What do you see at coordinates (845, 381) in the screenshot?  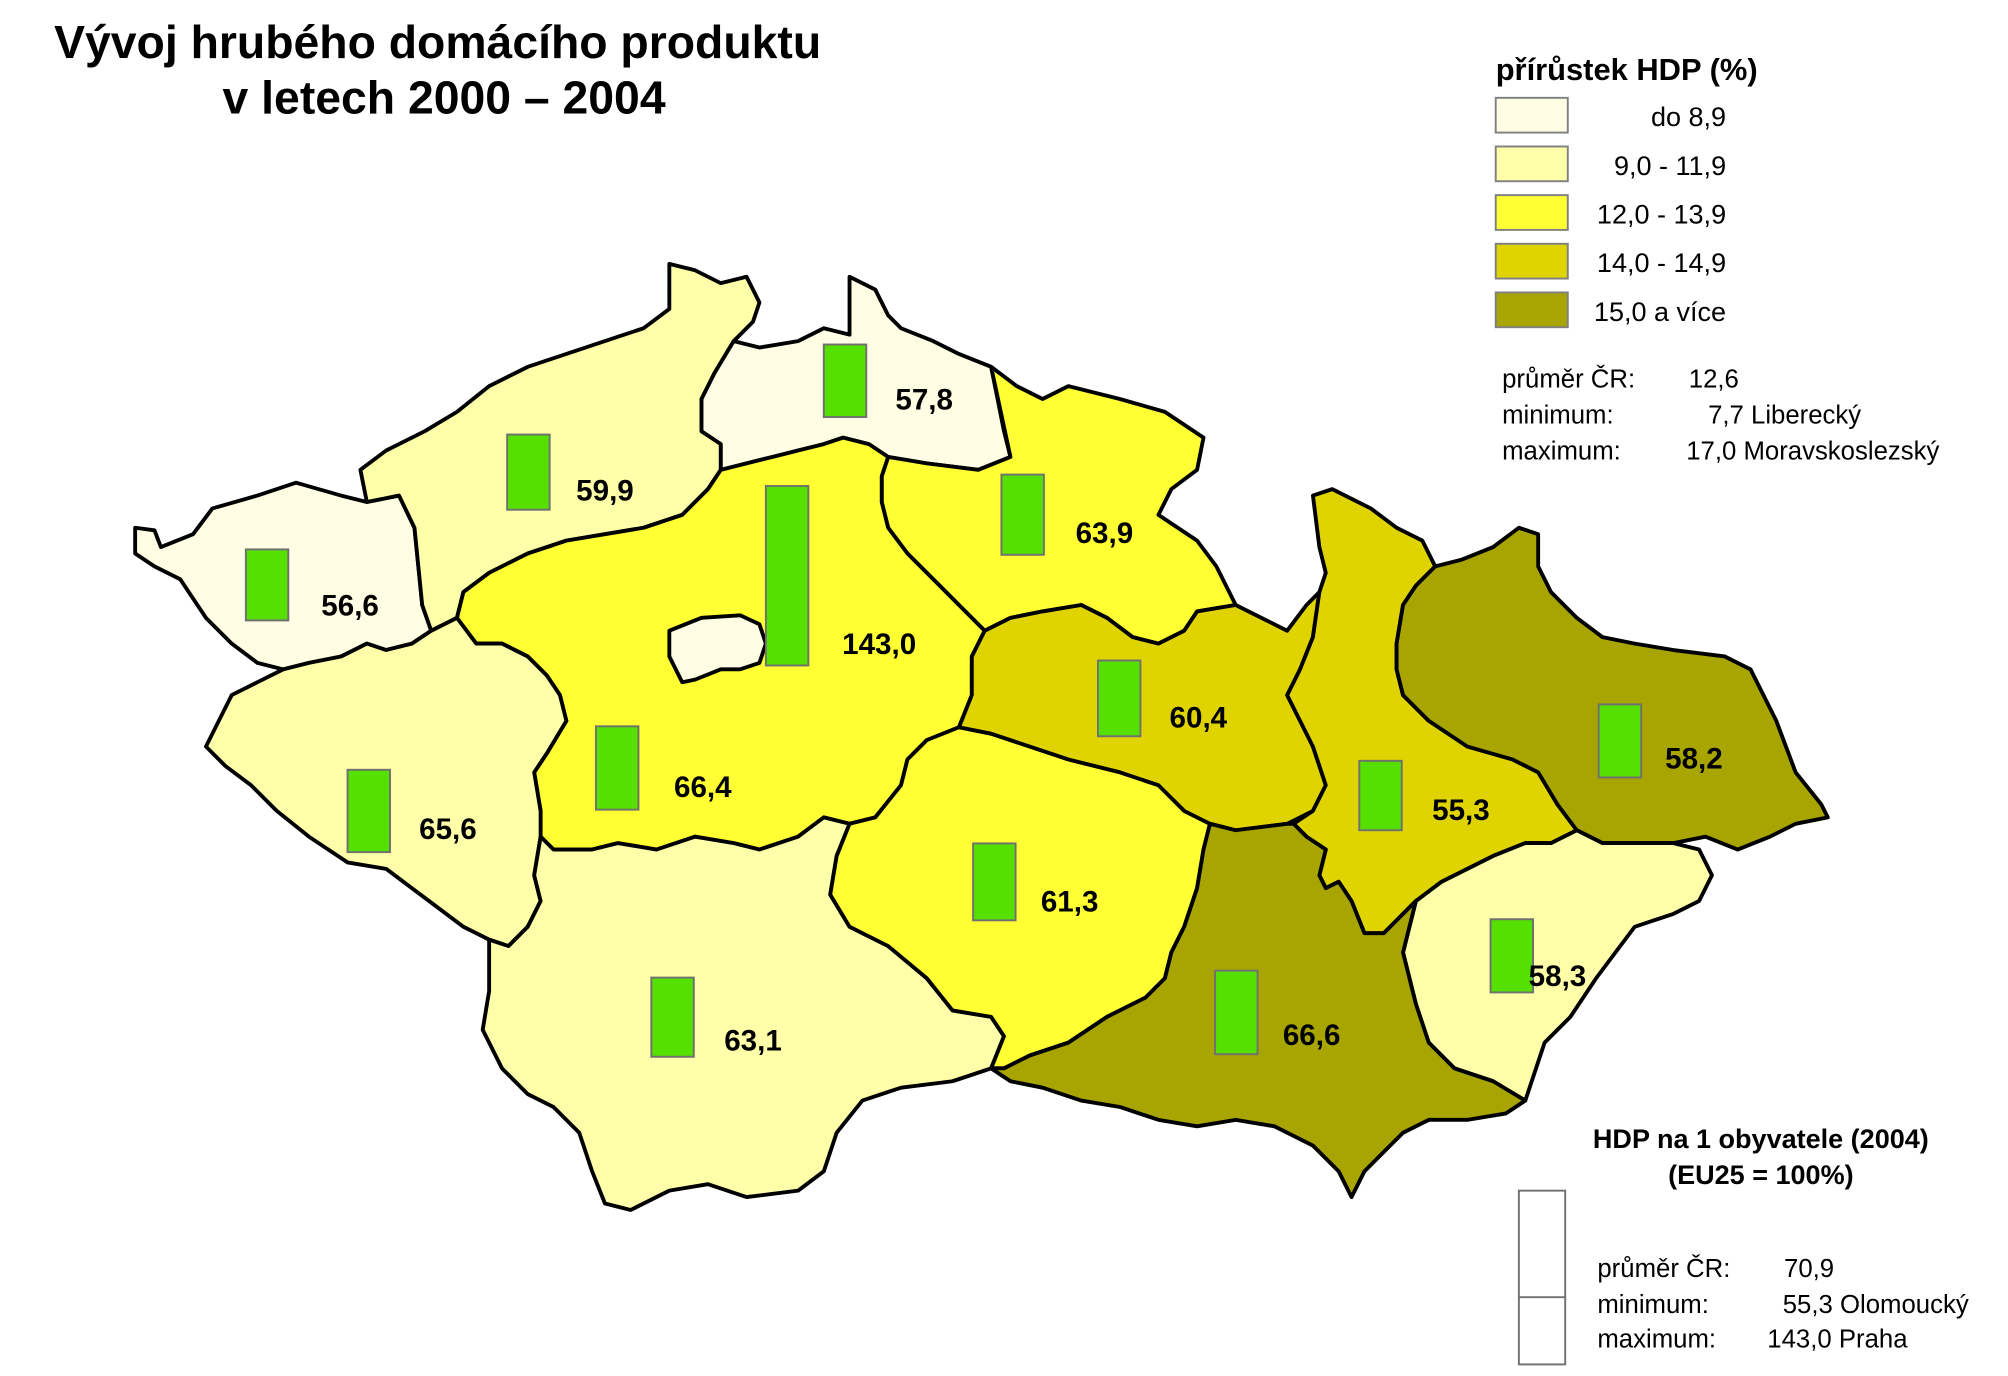 I see `gdp-bar-liberecky` at bounding box center [845, 381].